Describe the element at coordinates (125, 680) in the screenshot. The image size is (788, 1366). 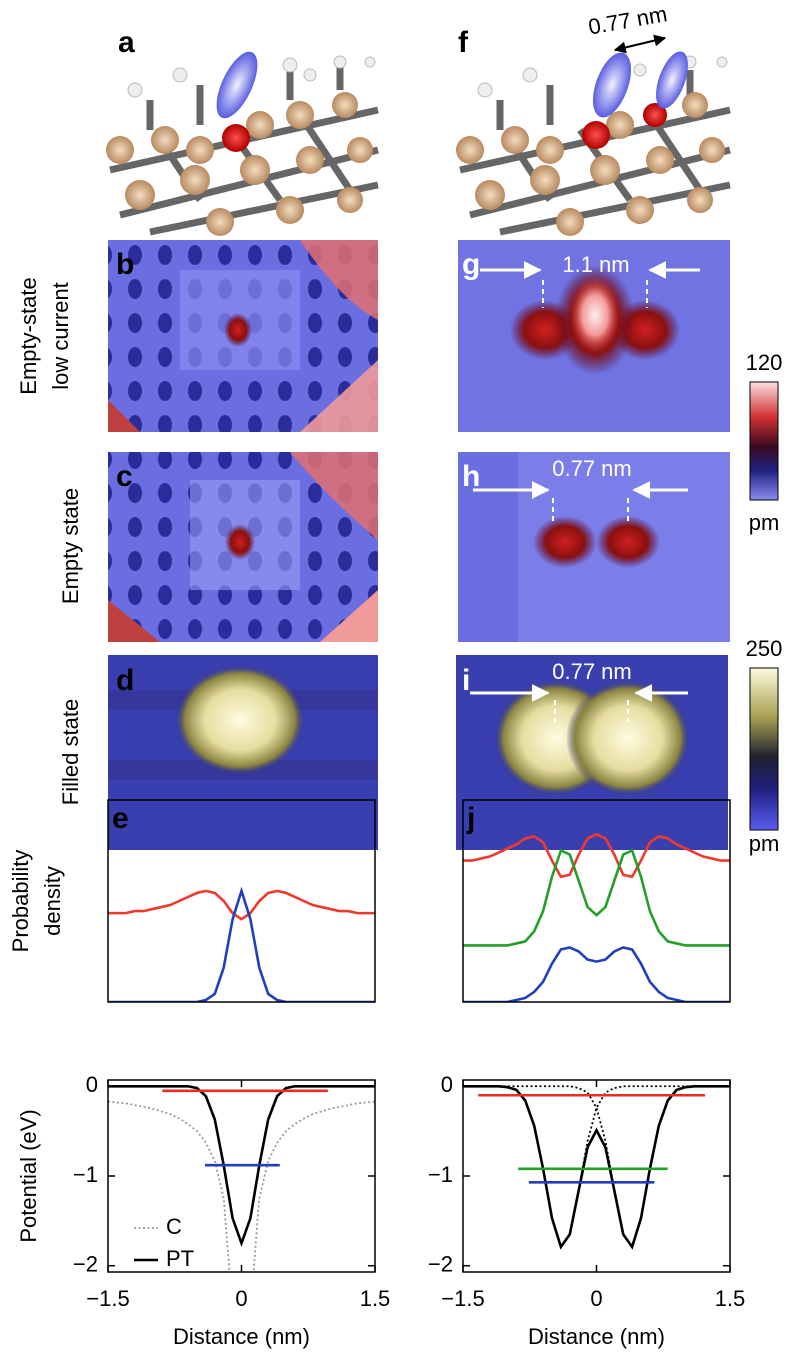
I see `panel-label: d` at that location.